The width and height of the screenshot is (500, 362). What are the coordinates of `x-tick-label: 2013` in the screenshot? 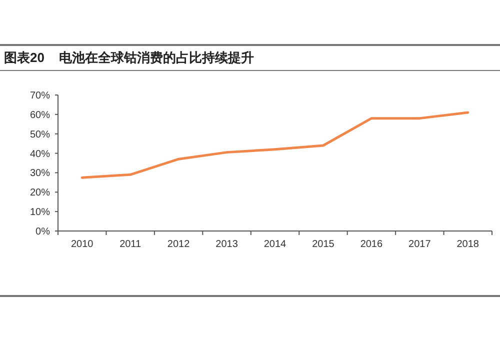 It's located at (227, 244).